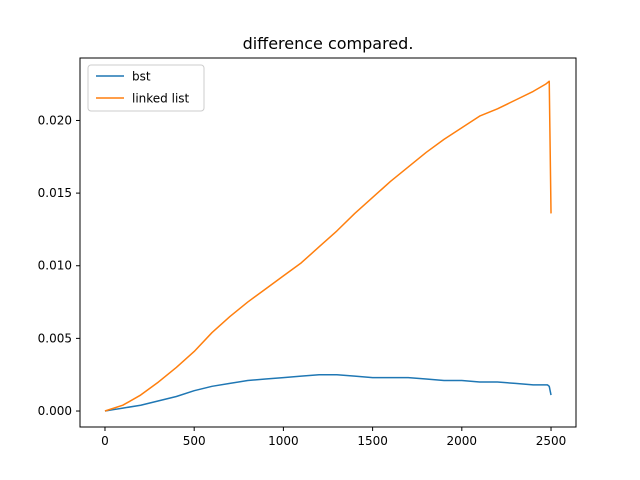 The height and width of the screenshot is (480, 640). What do you see at coordinates (328, 392) in the screenshot?
I see `series-line-bst` at bounding box center [328, 392].